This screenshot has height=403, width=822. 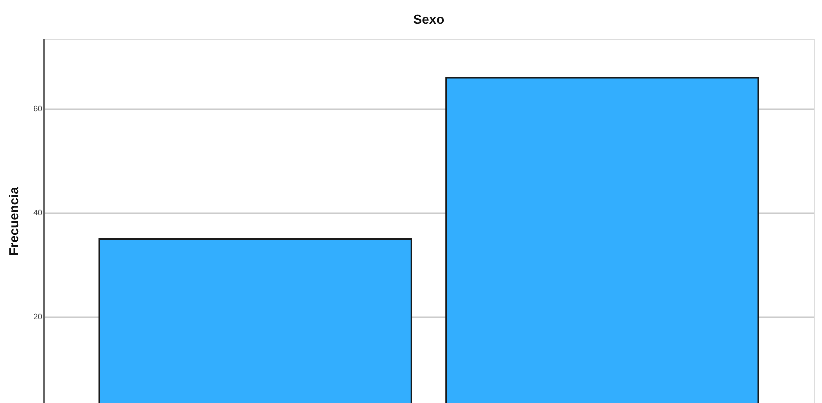 What do you see at coordinates (39, 213) in the screenshot?
I see `y-tick-label: 40` at bounding box center [39, 213].